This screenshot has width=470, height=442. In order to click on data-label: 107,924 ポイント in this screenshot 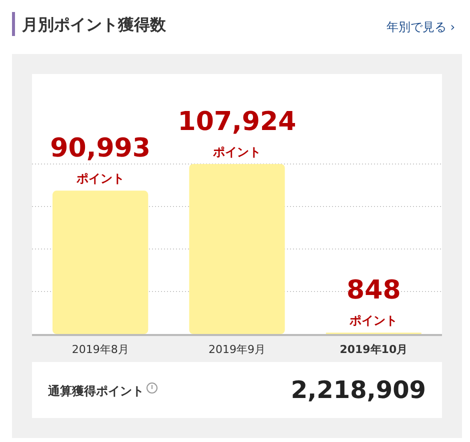, I will do `click(237, 133)`.